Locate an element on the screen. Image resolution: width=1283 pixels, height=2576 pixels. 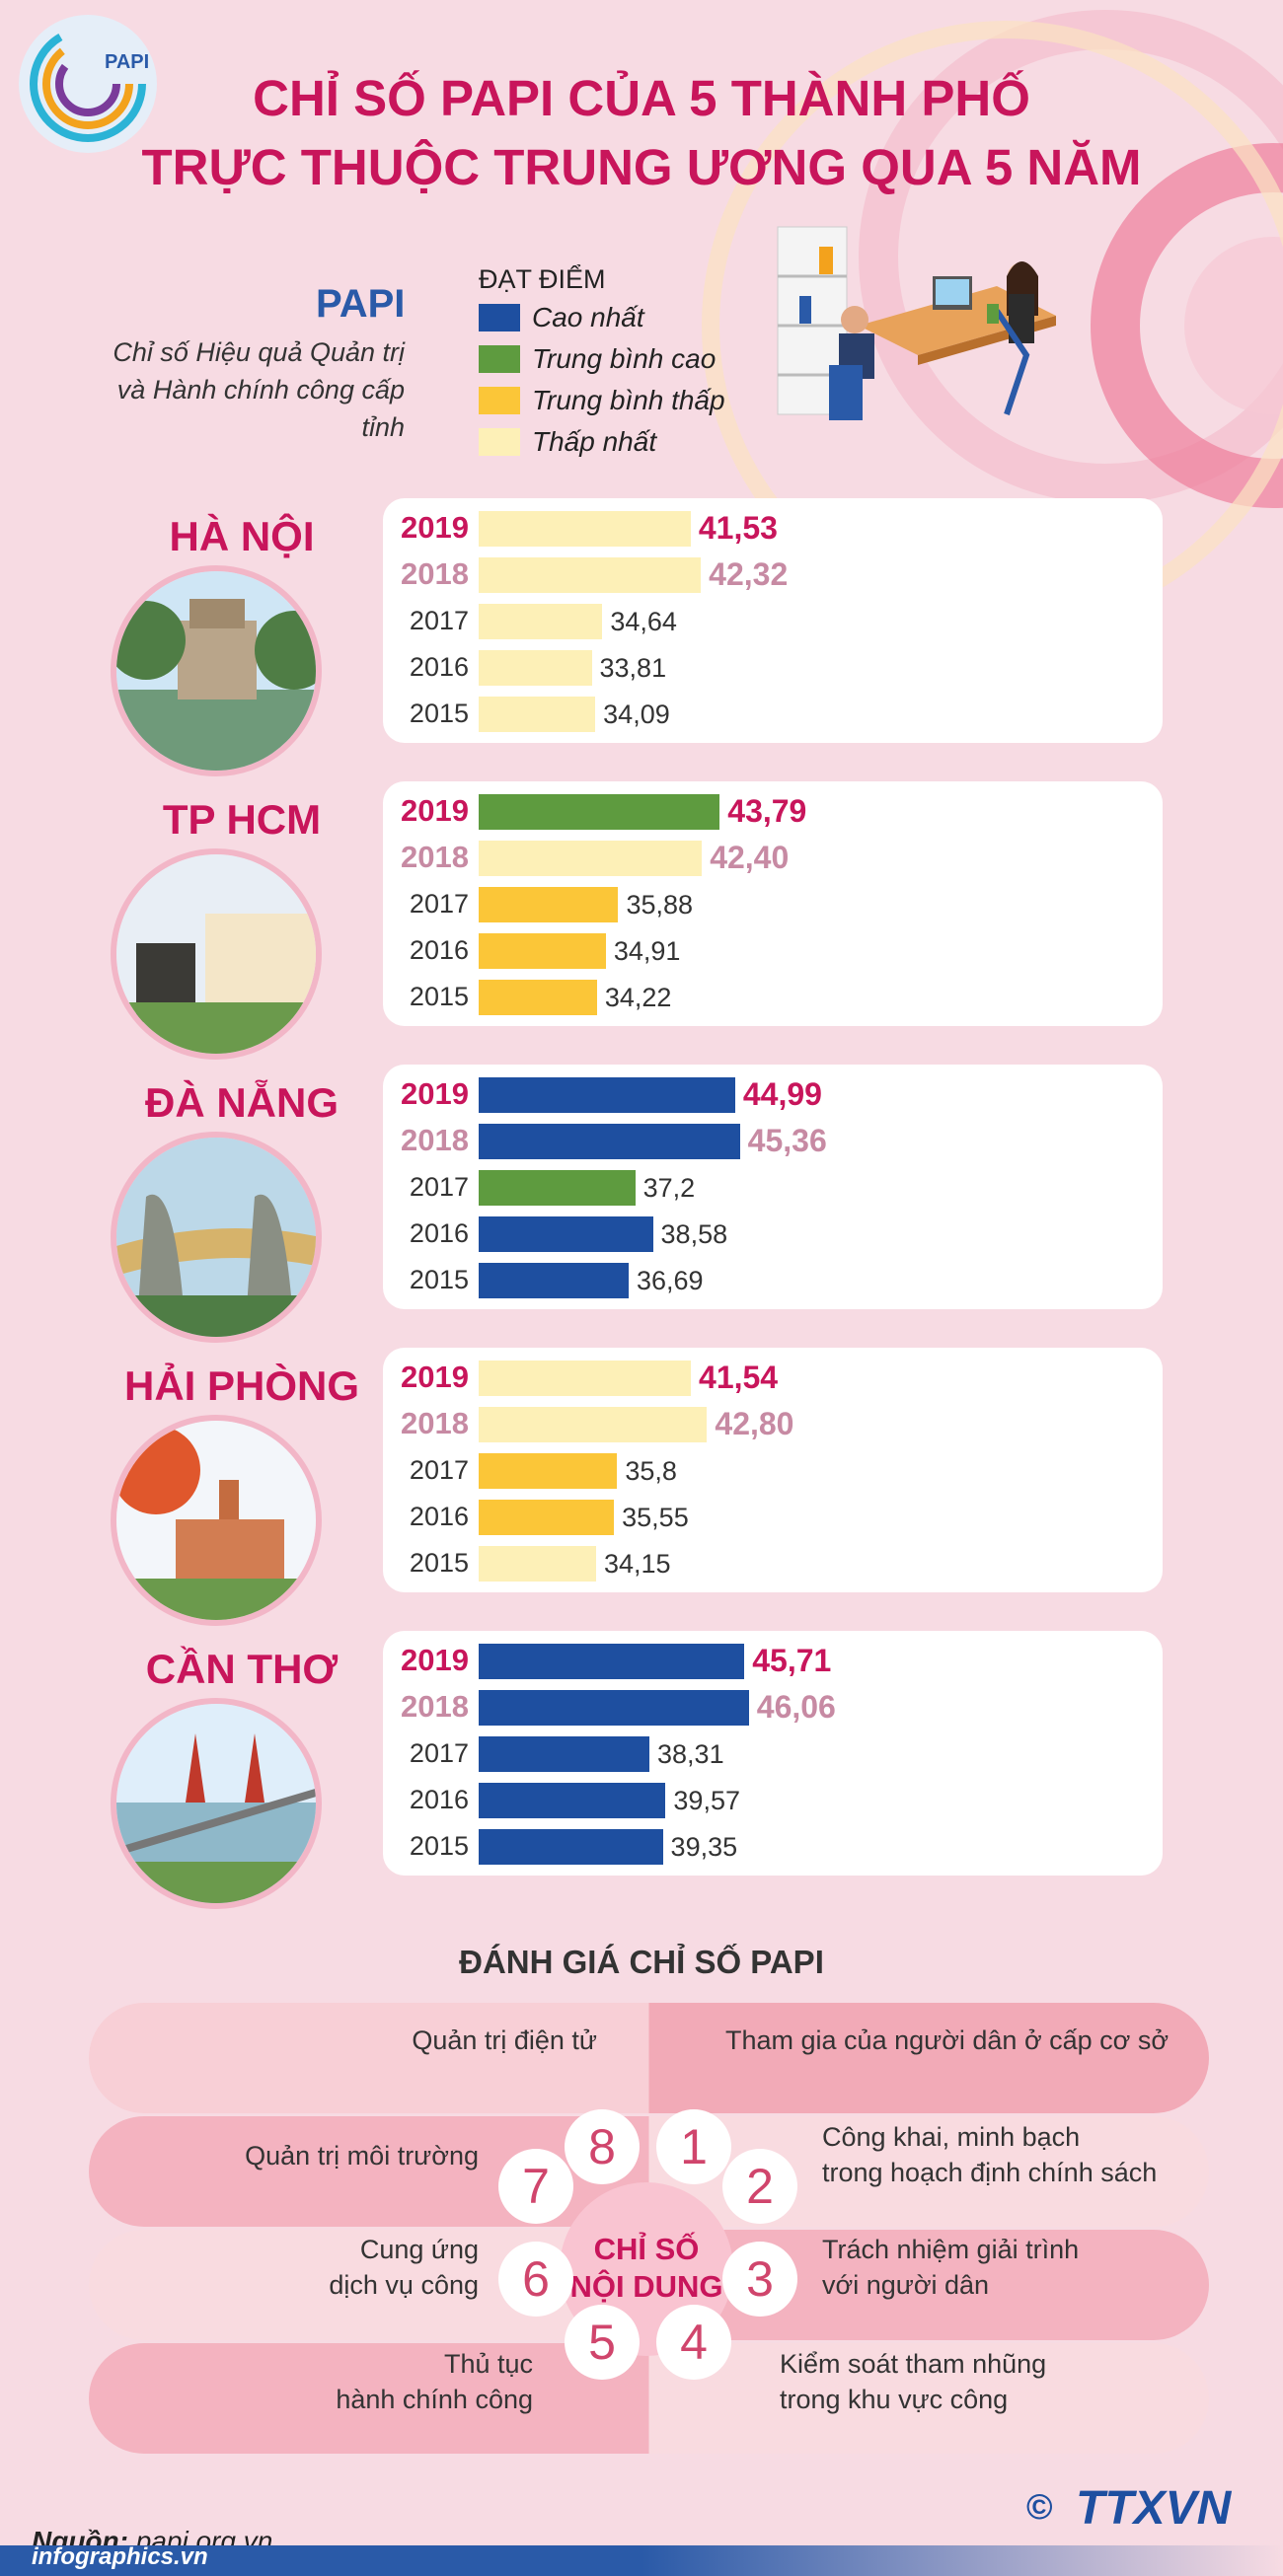
office-illustration is located at coordinates (917, 323).